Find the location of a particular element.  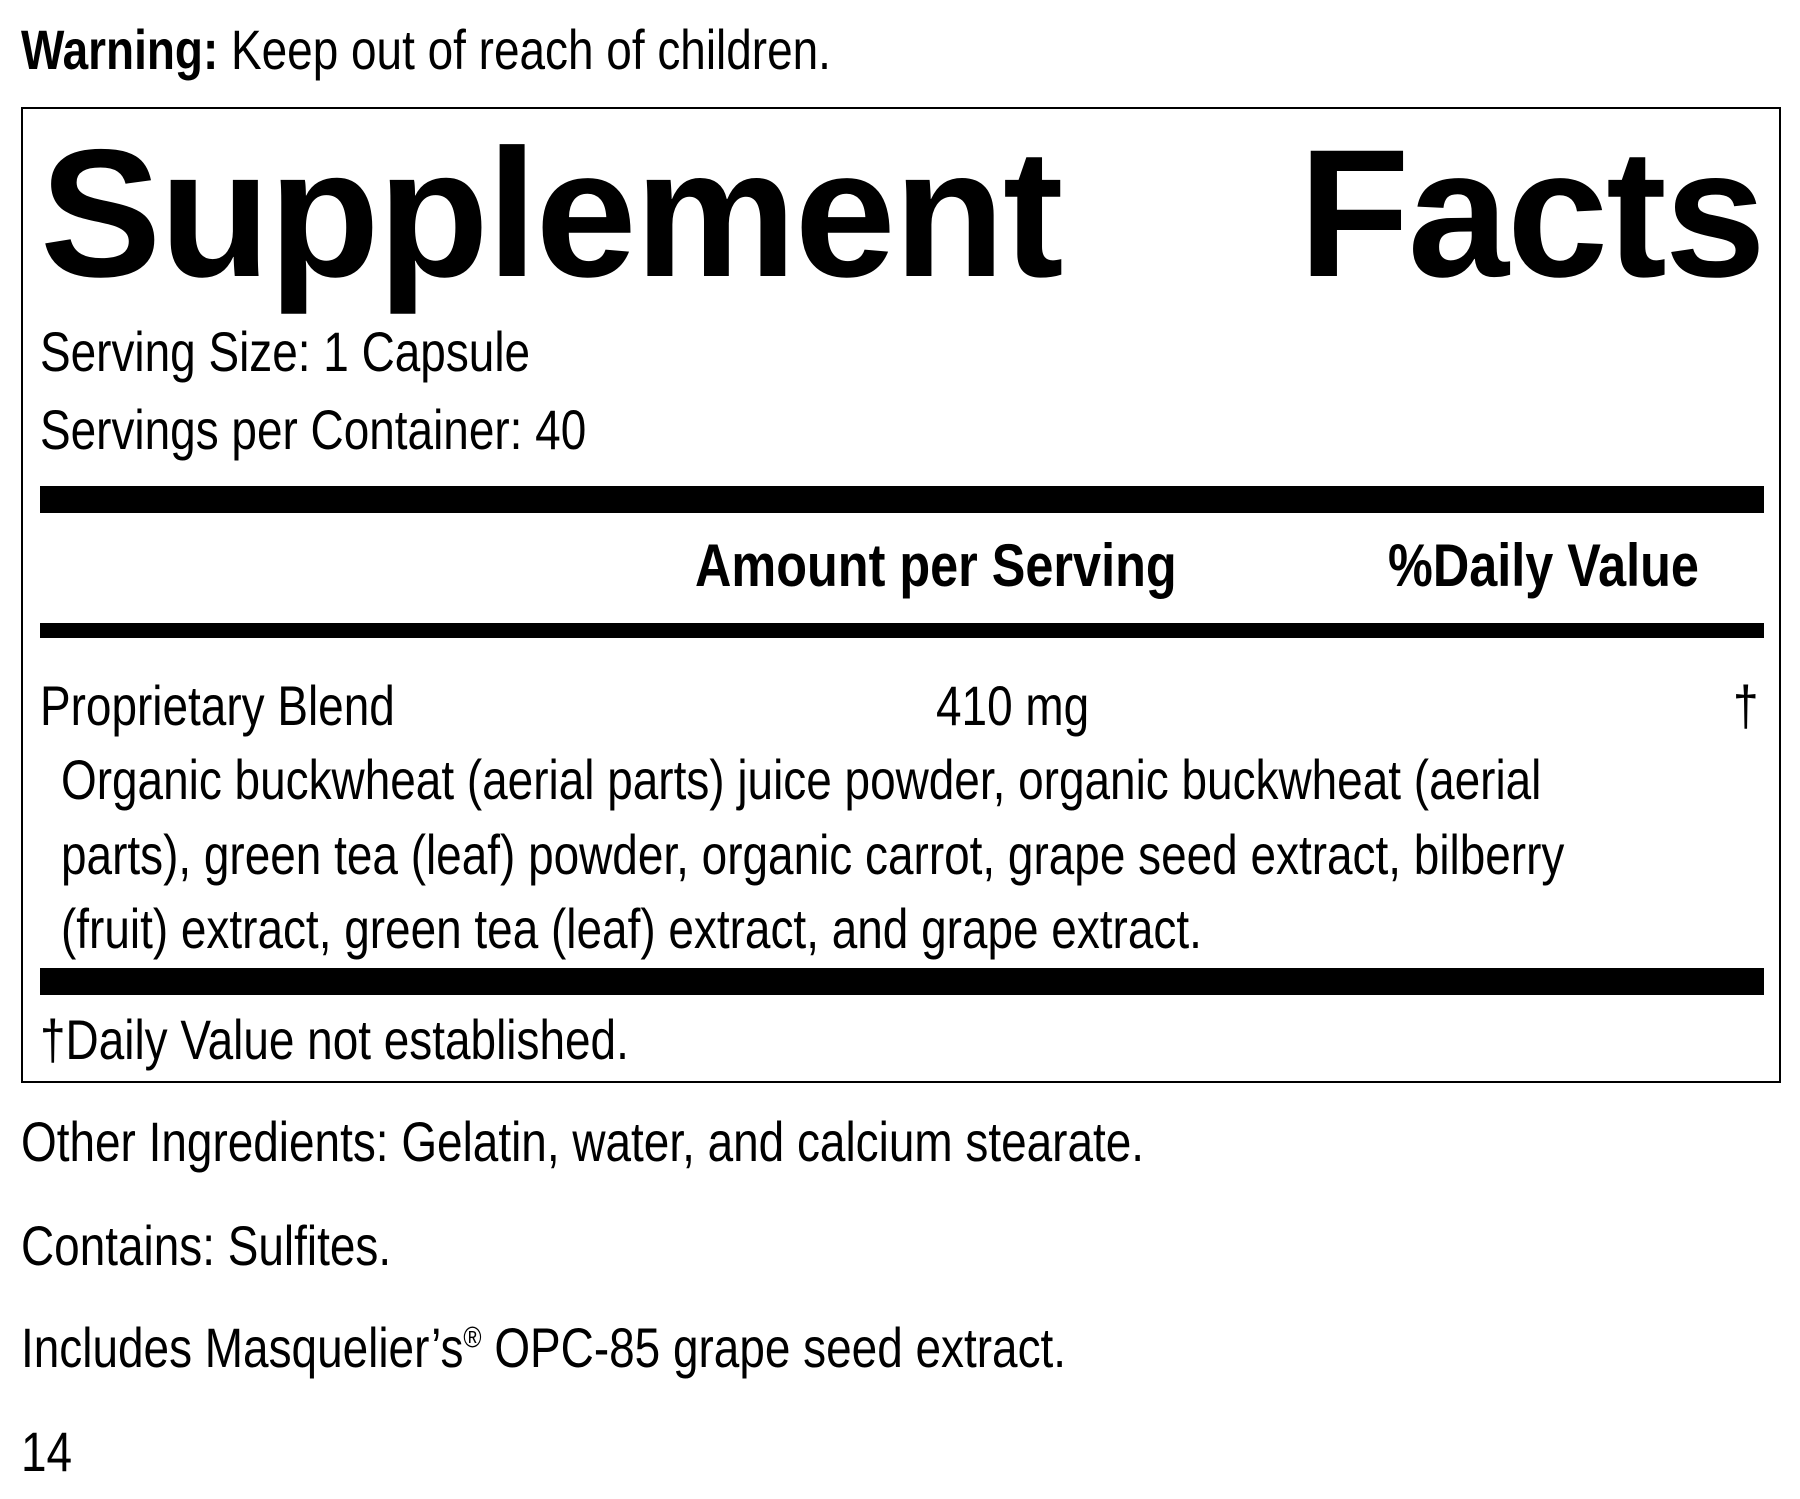

includes-before: Includes Masquelier’s is located at coordinates (242, 1347).